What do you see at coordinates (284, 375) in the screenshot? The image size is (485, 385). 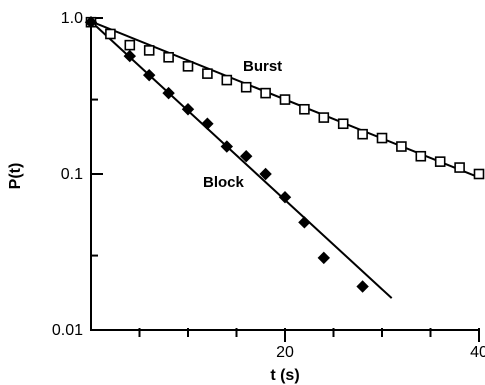 I see `x-axis-title: t (s)` at bounding box center [284, 375].